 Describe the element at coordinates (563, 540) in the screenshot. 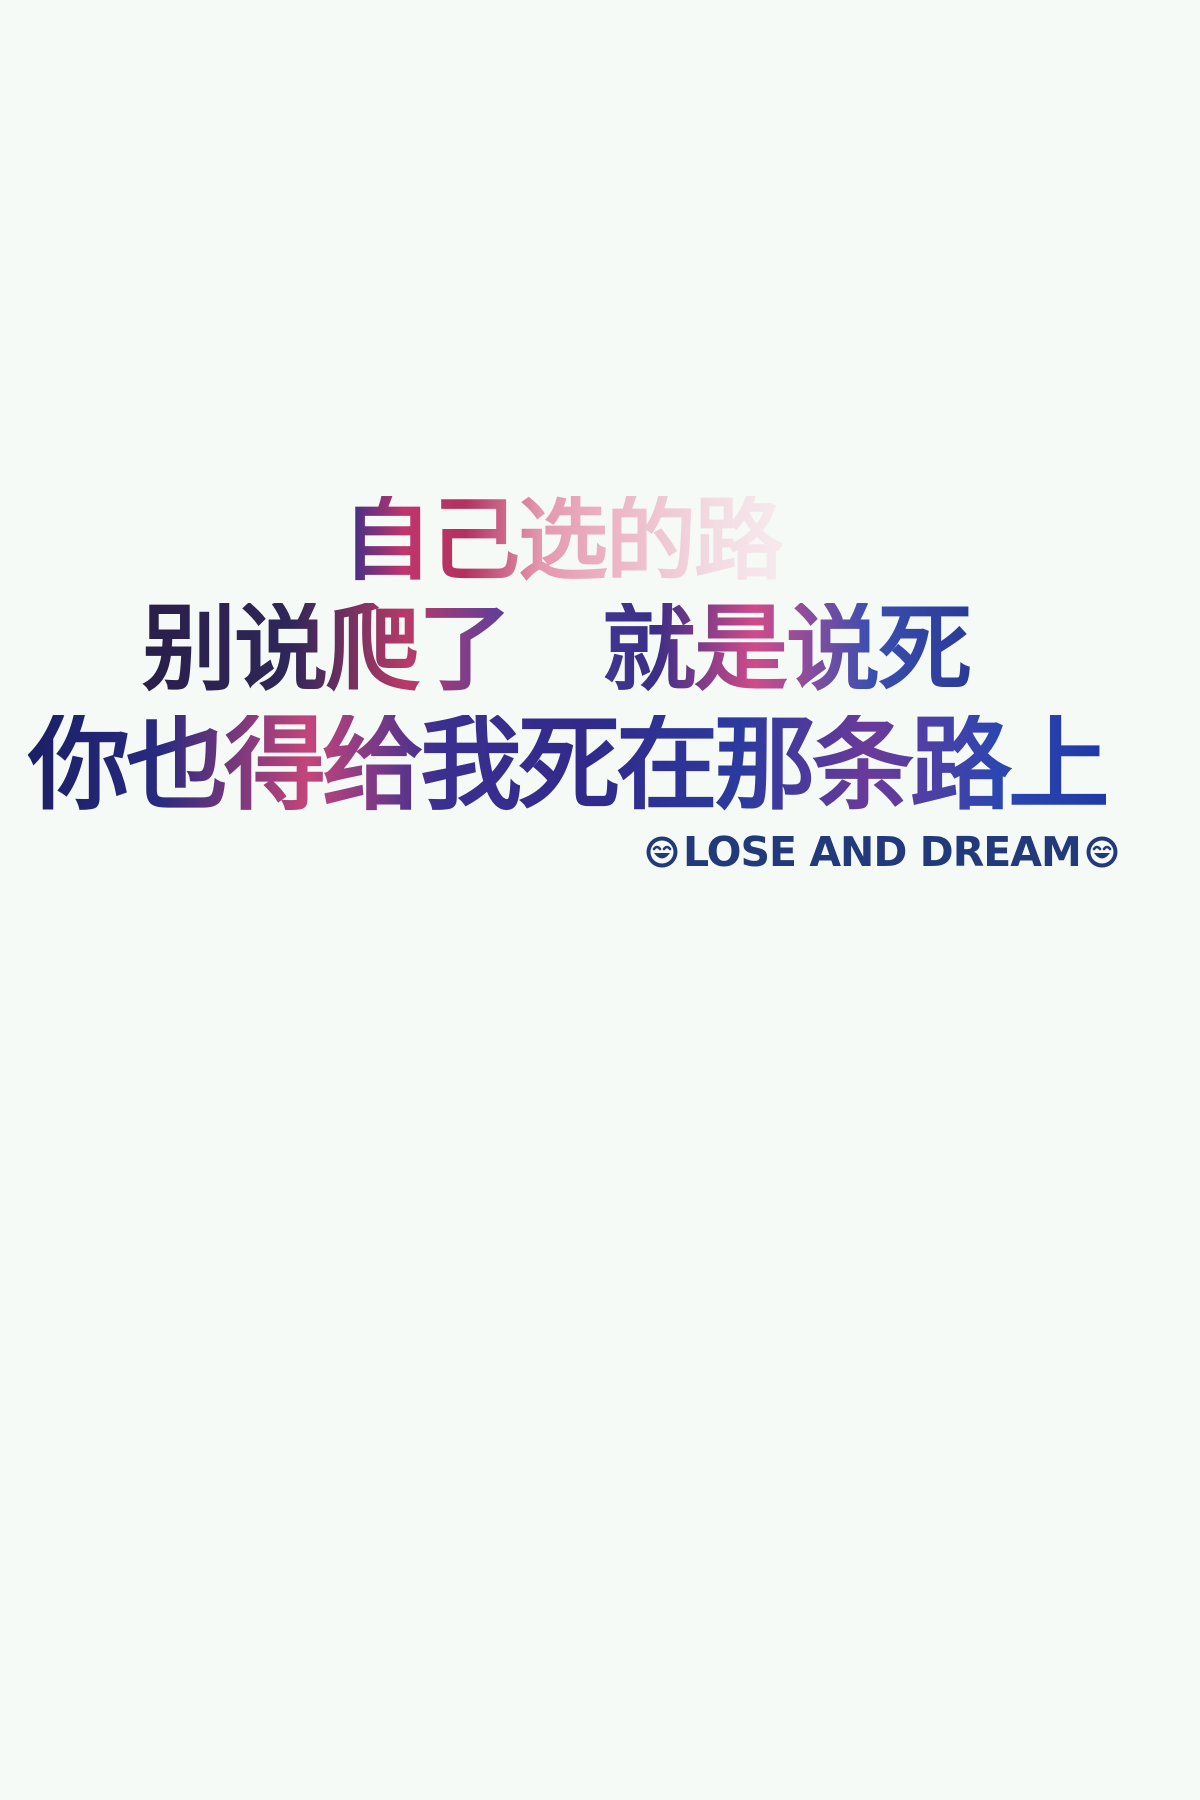

I see `quote-line-1: 自己选的路` at that location.